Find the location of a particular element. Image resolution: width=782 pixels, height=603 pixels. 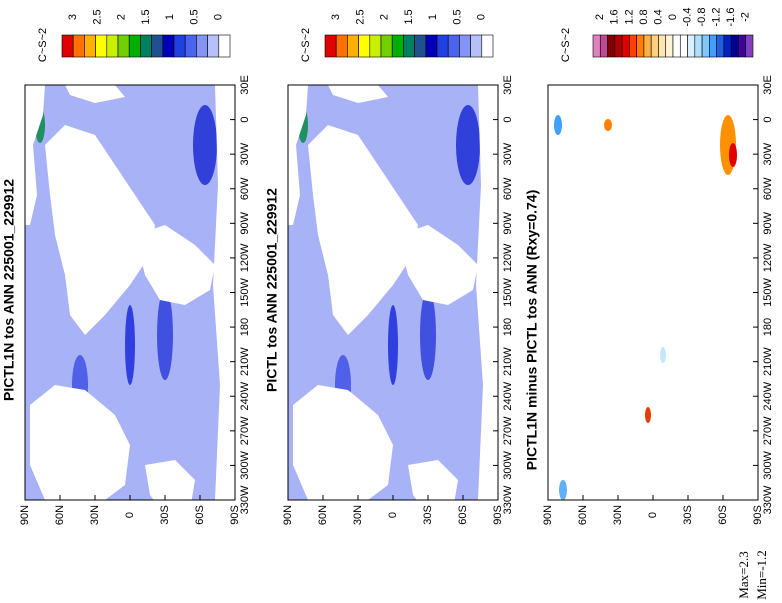

lon-label: 240W is located at coordinates (508, 395).